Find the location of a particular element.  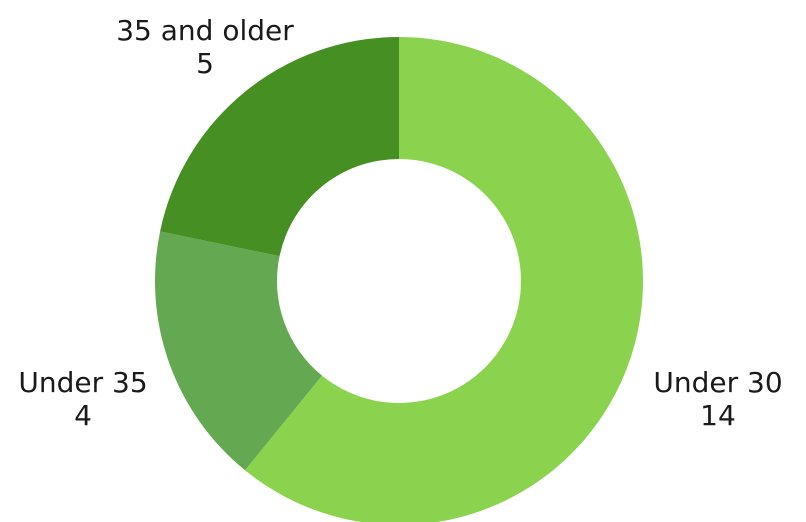

slice-35-and-older is located at coordinates (279, 147).